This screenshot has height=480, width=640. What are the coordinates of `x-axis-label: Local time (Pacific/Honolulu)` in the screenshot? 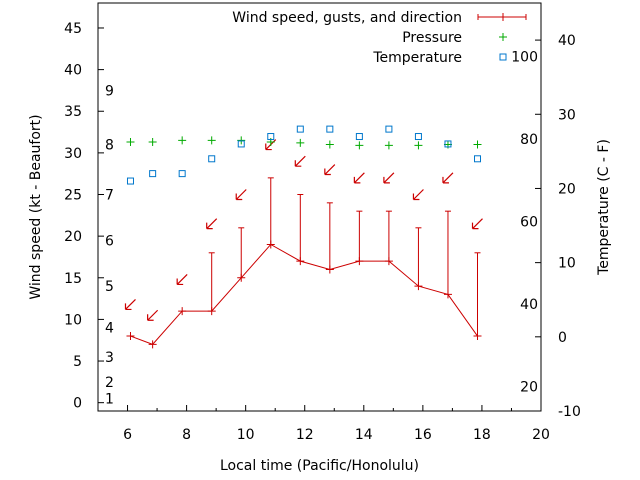 It's located at (319, 466).